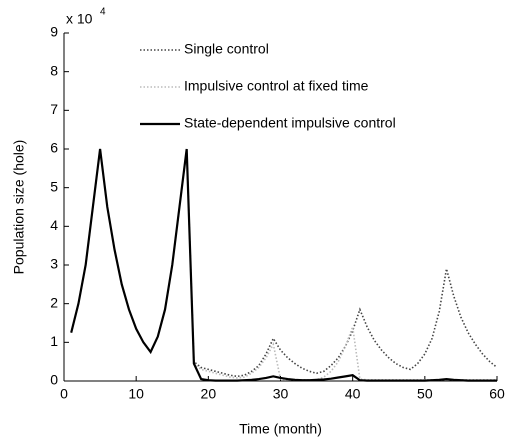  I want to click on y-tick-label: 4, so click(54, 225).